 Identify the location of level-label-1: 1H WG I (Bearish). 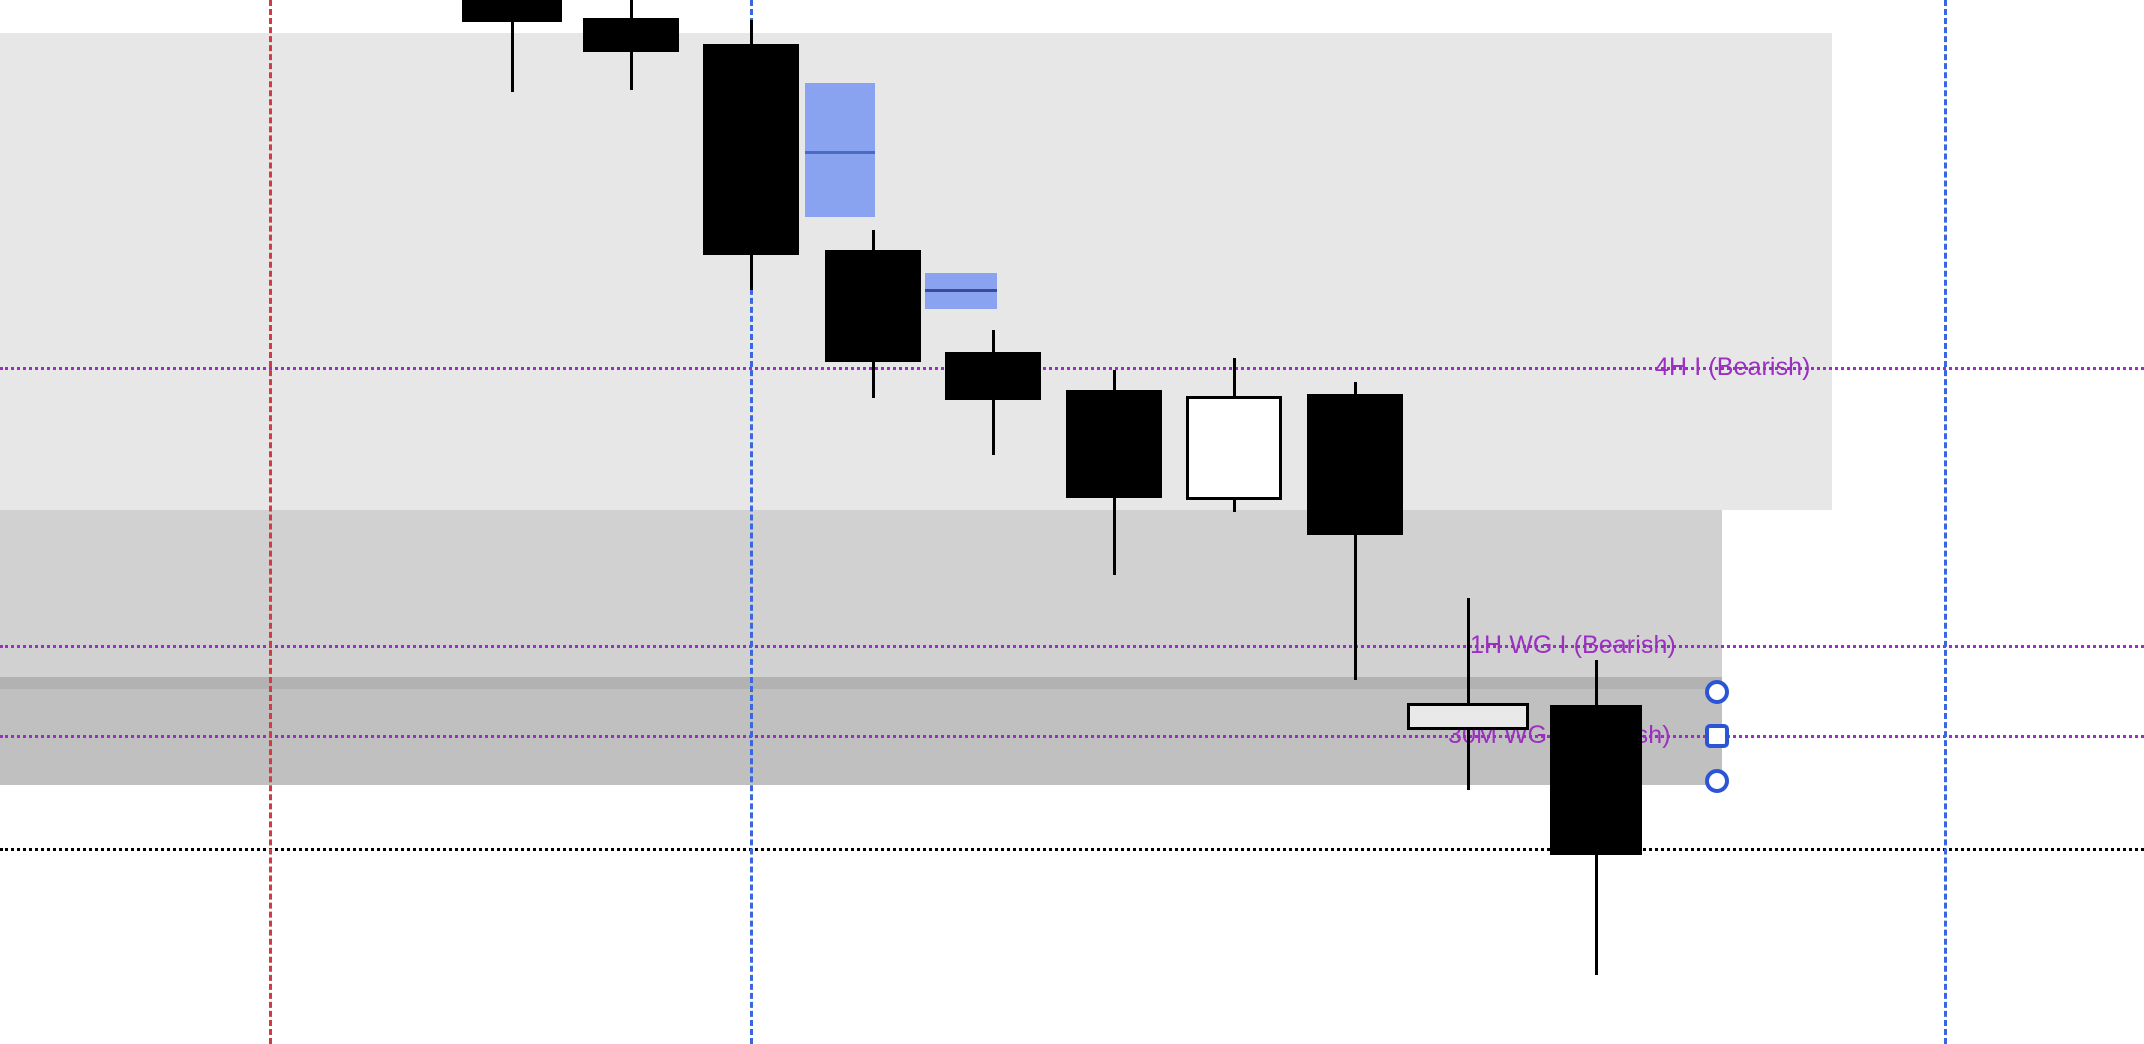
(1573, 645).